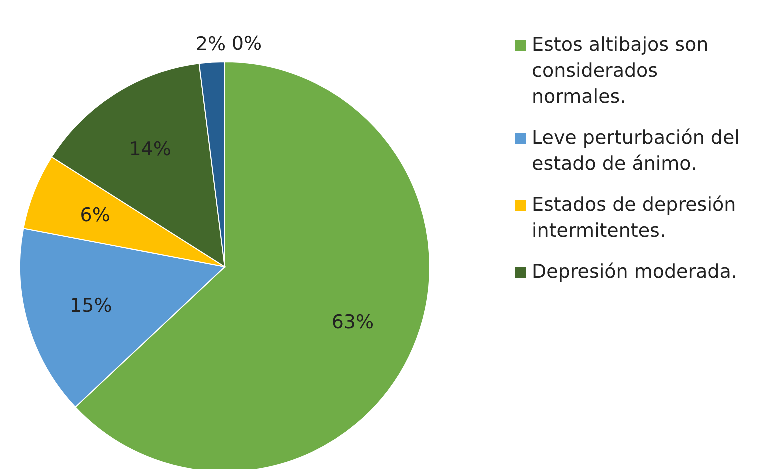 This screenshot has height=469, width=770. Describe the element at coordinates (636, 151) in the screenshot. I see `legend-label: Leve perturbación del estado de ánimo.` at that location.